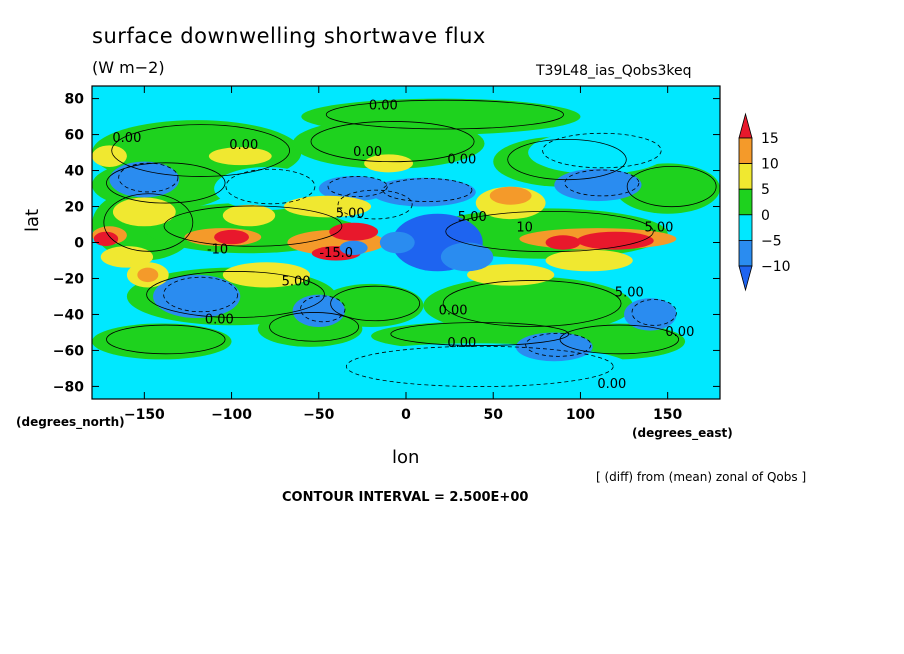  What do you see at coordinates (406, 415) in the screenshot?
I see `x-tick-label: 0` at bounding box center [406, 415].